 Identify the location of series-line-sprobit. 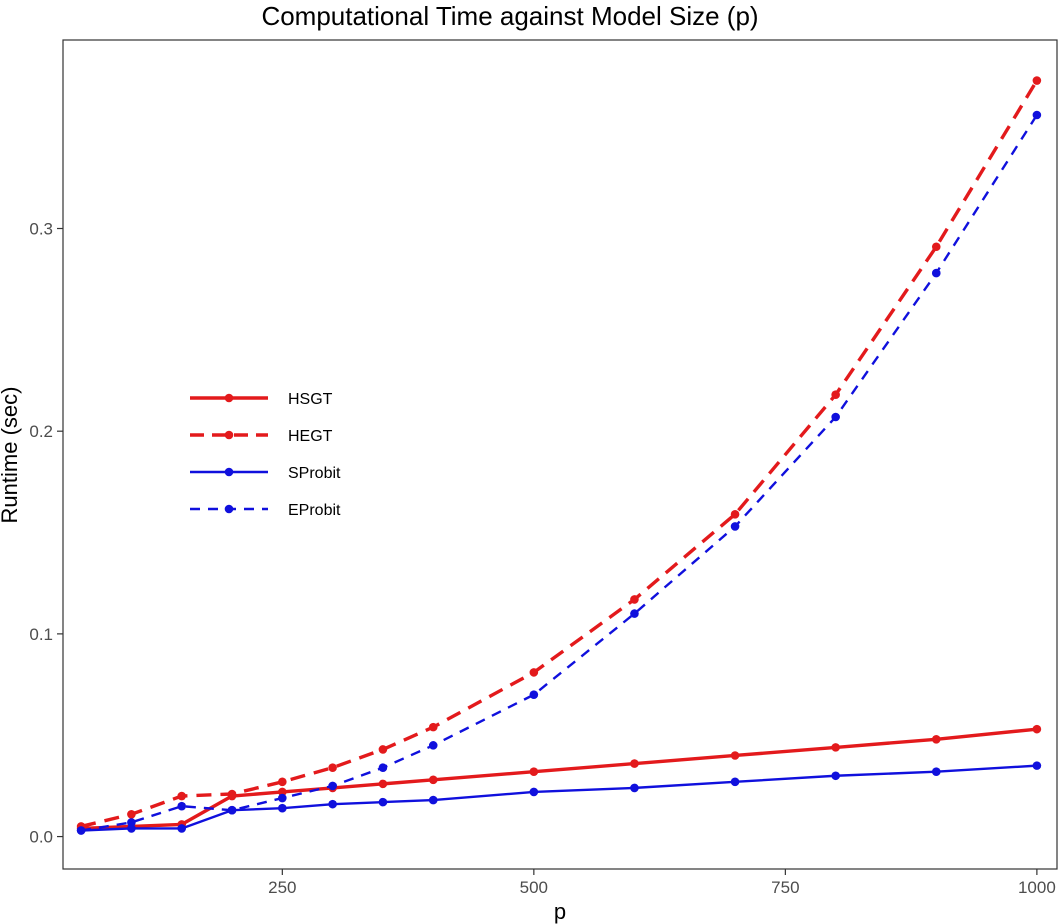
(559, 798).